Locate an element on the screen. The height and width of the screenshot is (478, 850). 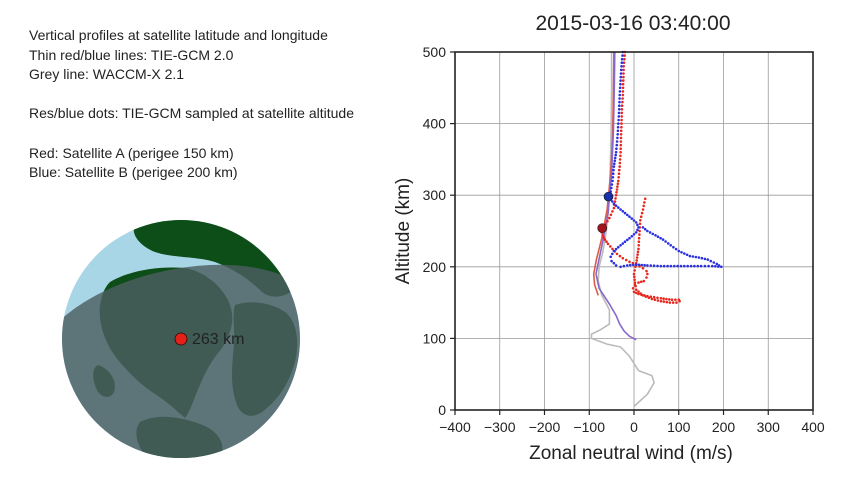
x-axis-label: Zonal neutral wind (m/s) is located at coordinates (631, 453).